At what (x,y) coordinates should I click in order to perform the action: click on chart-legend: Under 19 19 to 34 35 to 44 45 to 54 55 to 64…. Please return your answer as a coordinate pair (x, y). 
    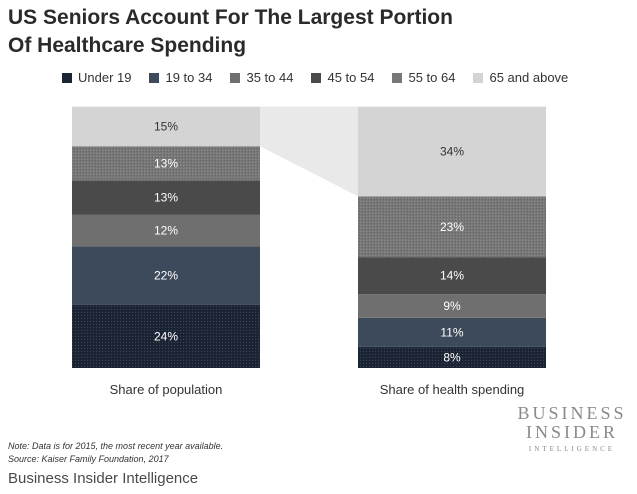
    Looking at the image, I should click on (315, 77).